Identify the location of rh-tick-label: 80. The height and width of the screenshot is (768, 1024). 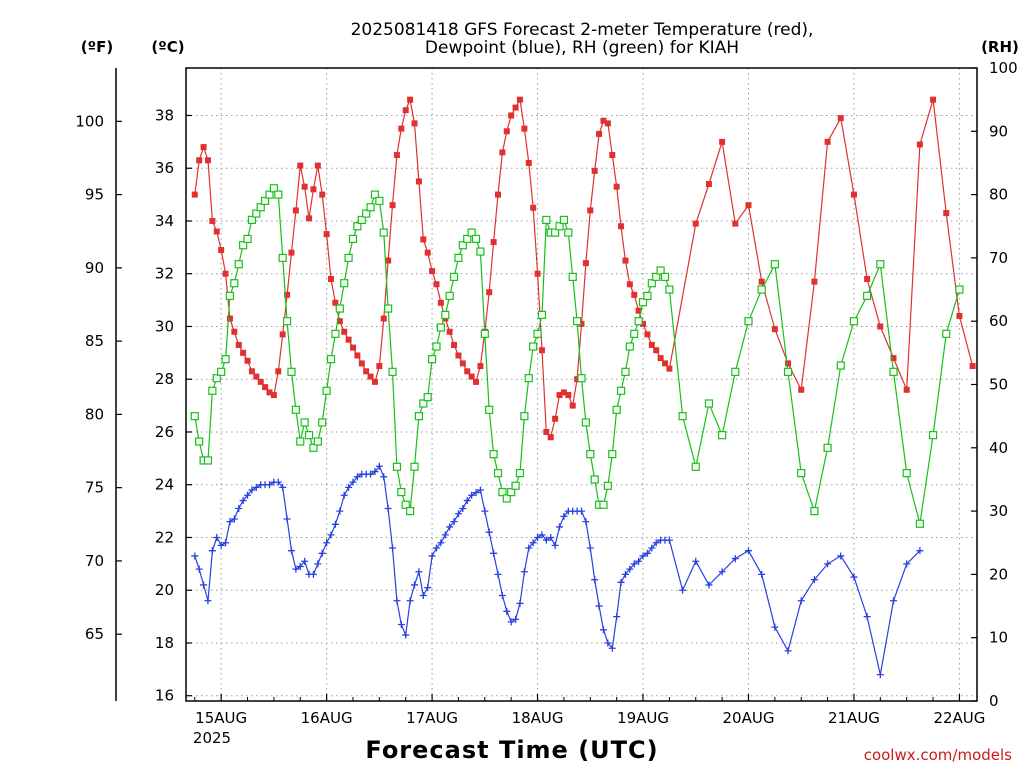
(998, 195).